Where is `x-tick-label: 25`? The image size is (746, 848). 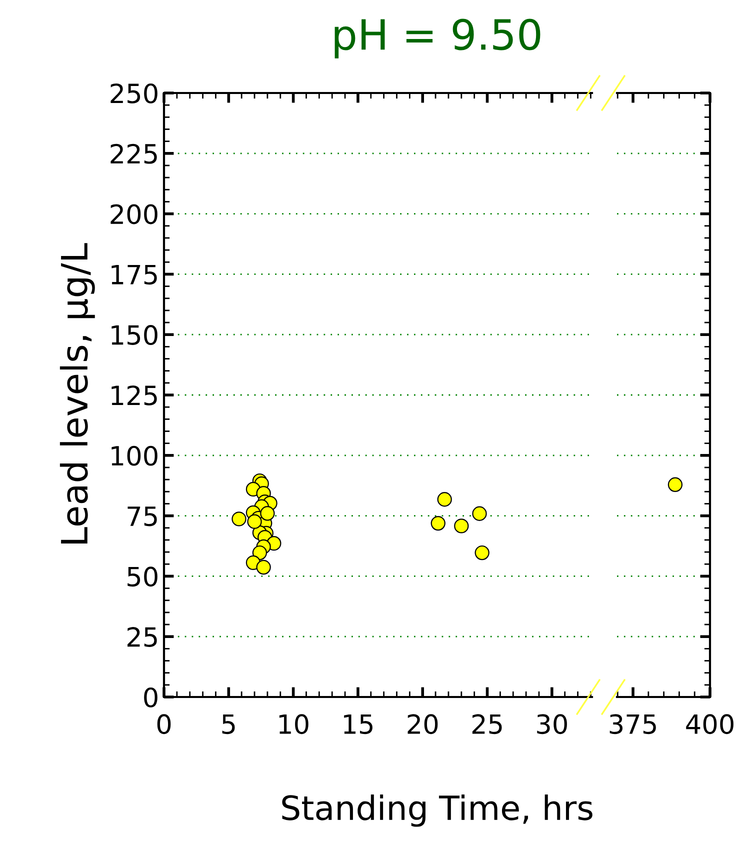
x-tick-label: 25 is located at coordinates (487, 724).